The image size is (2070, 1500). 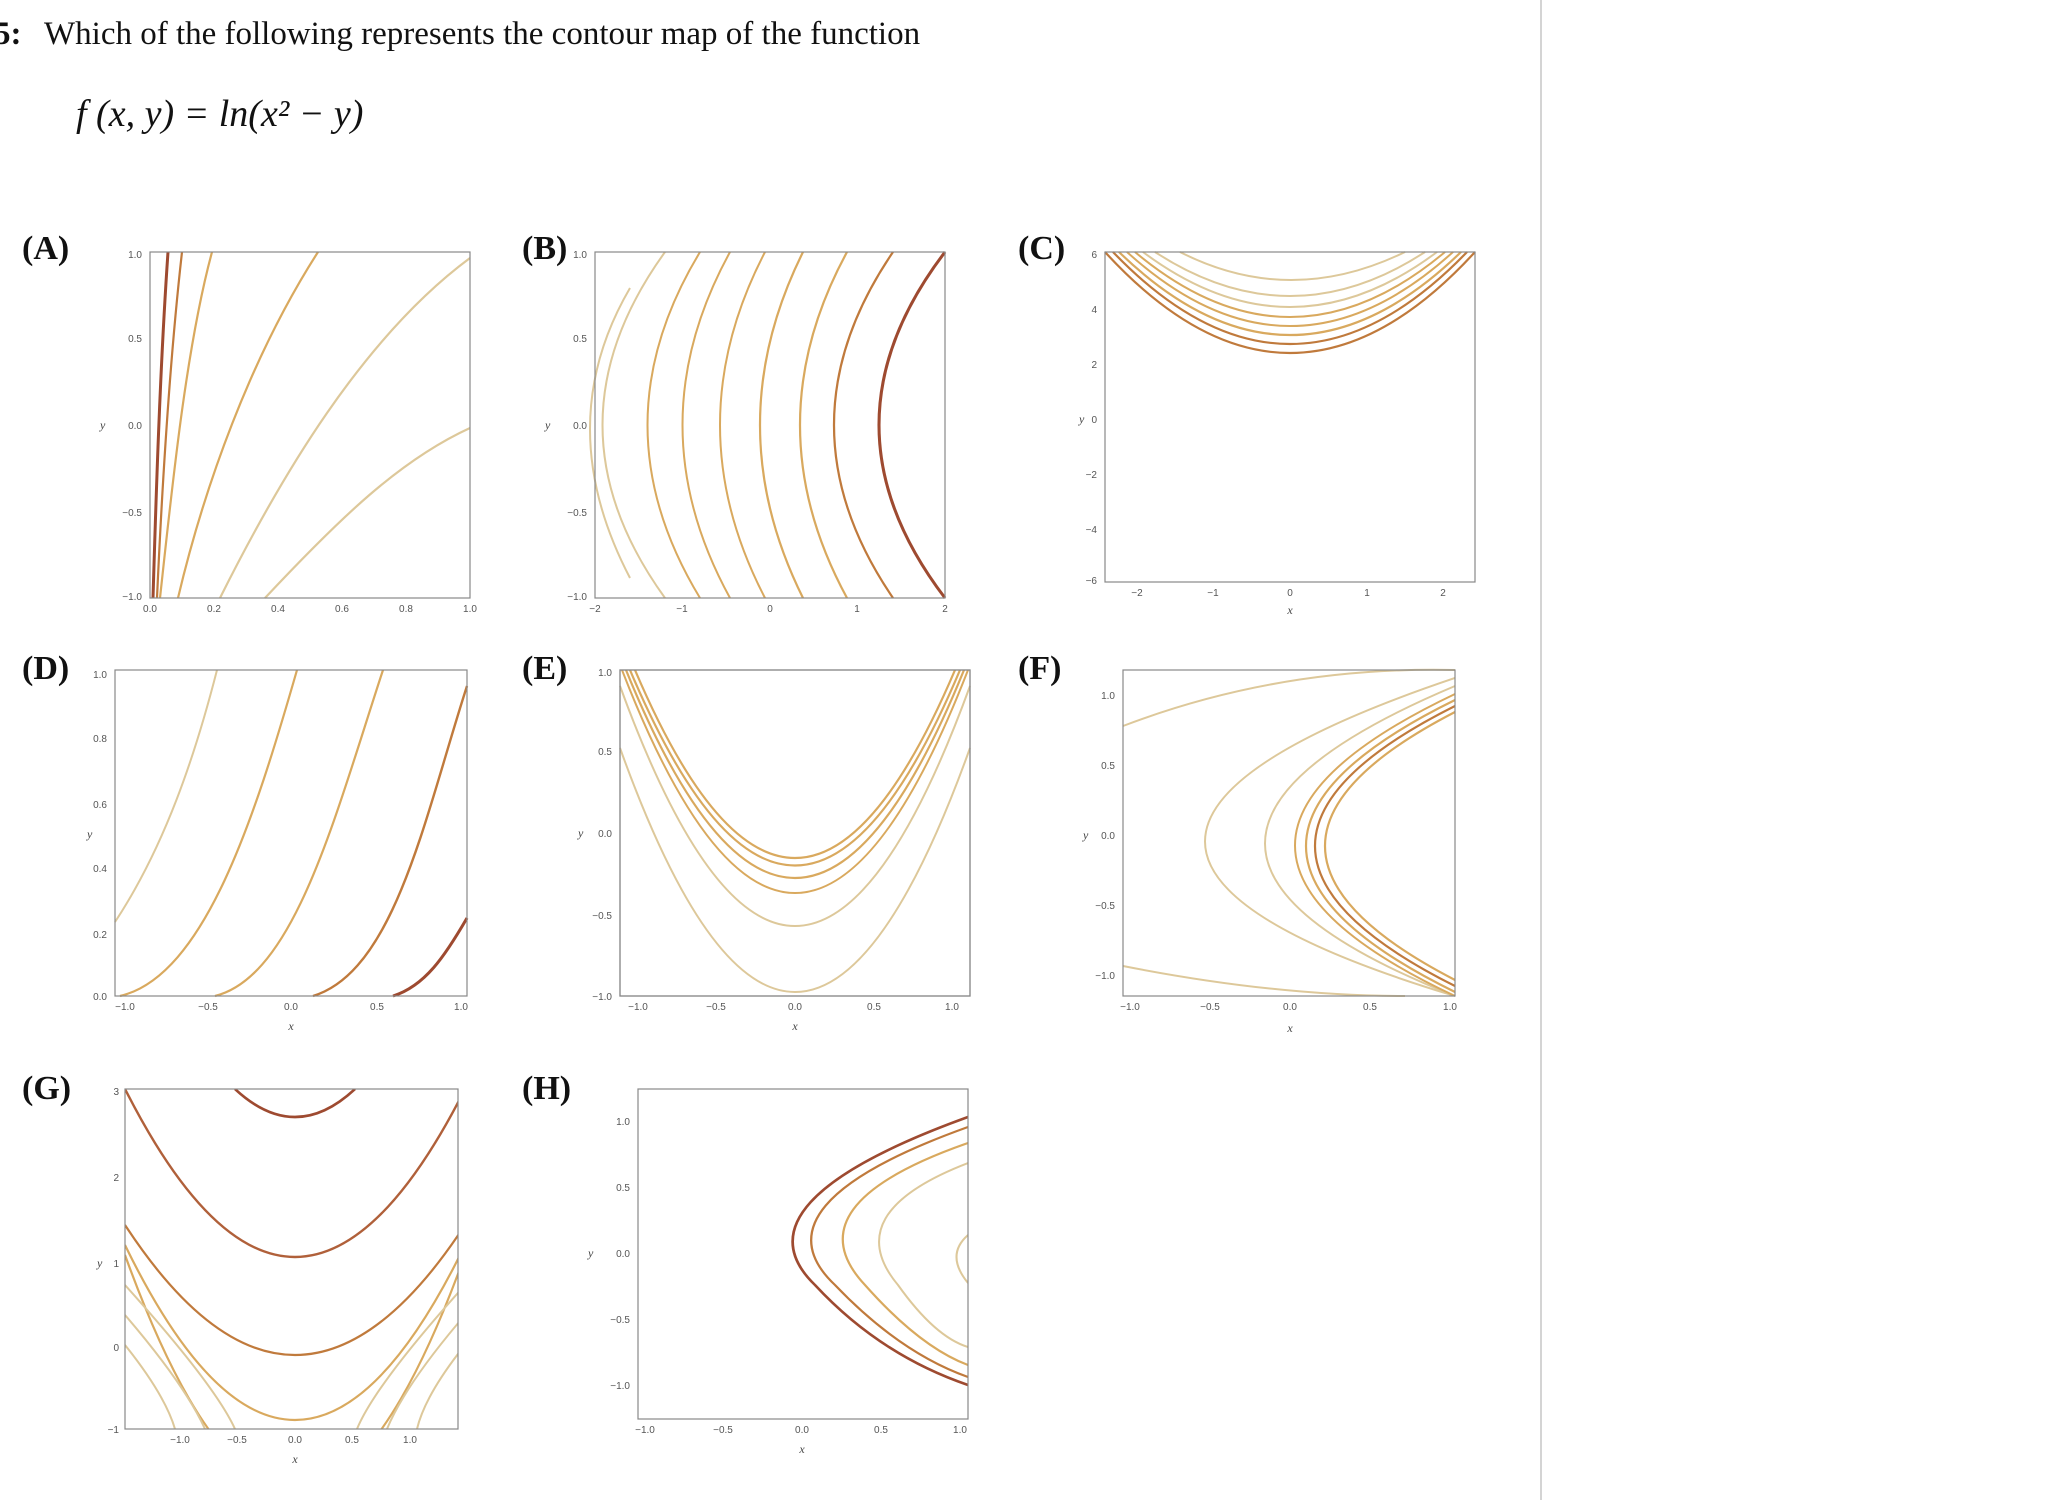 What do you see at coordinates (801, 1430) in the screenshot?
I see `x-ticks-h: −1.0 −0.5 0.0 0.5 1.0` at bounding box center [801, 1430].